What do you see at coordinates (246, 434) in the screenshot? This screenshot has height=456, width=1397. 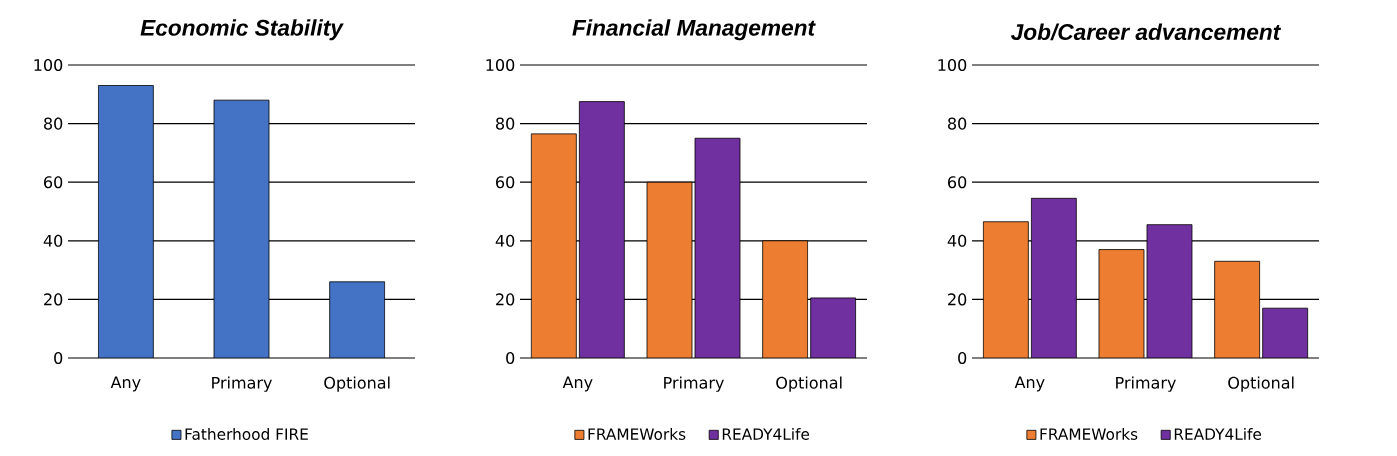 I see `legend-label: Fatherhood FIRE` at bounding box center [246, 434].